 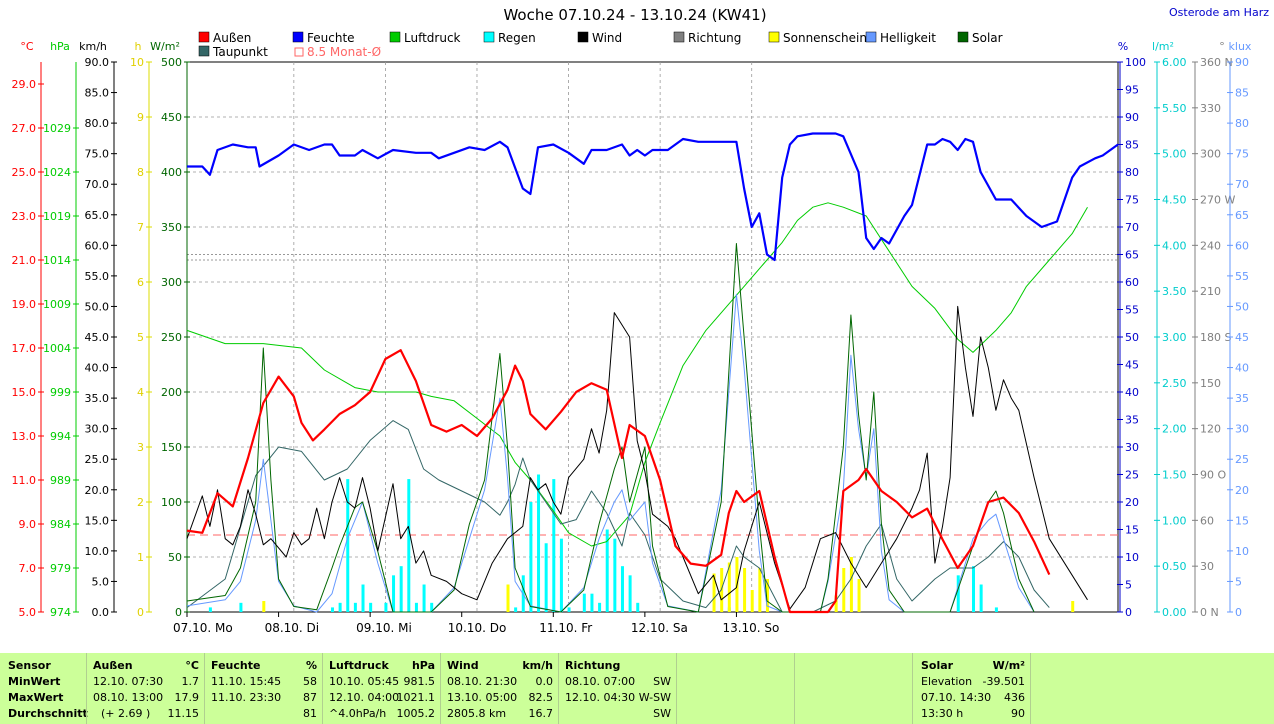 What do you see at coordinates (1242, 154) in the screenshot?
I see `right-tick-label: 75` at bounding box center [1242, 154].